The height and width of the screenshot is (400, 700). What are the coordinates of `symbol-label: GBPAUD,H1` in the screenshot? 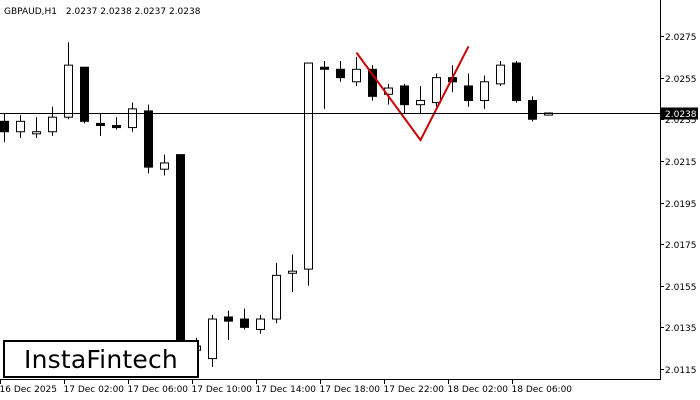 It's located at (30, 12).